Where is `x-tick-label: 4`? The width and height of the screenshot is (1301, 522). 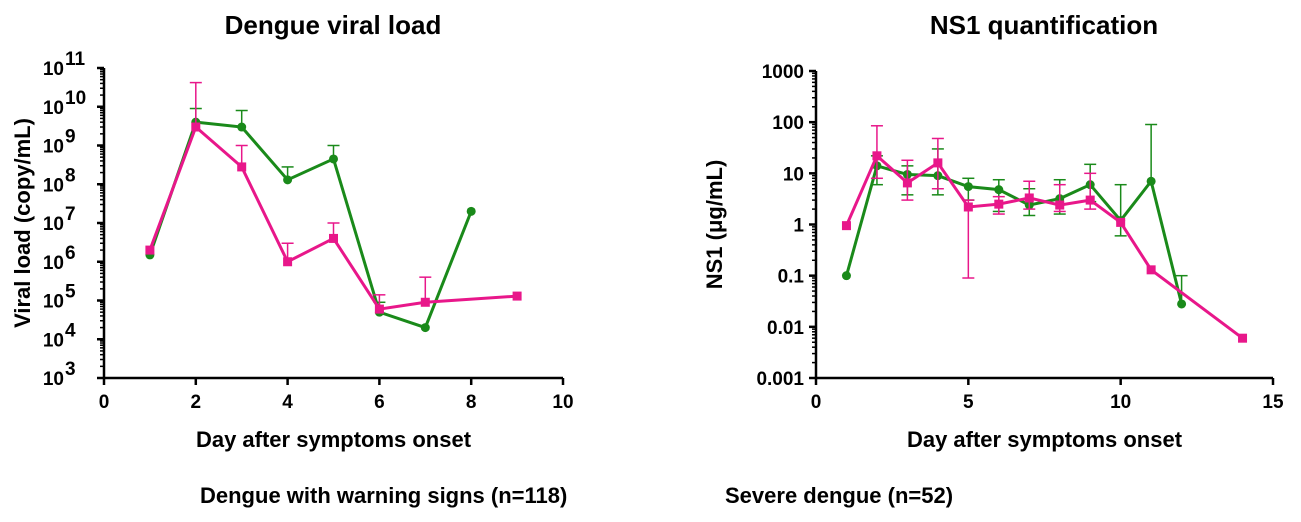 x-tick-label: 4 is located at coordinates (287, 402).